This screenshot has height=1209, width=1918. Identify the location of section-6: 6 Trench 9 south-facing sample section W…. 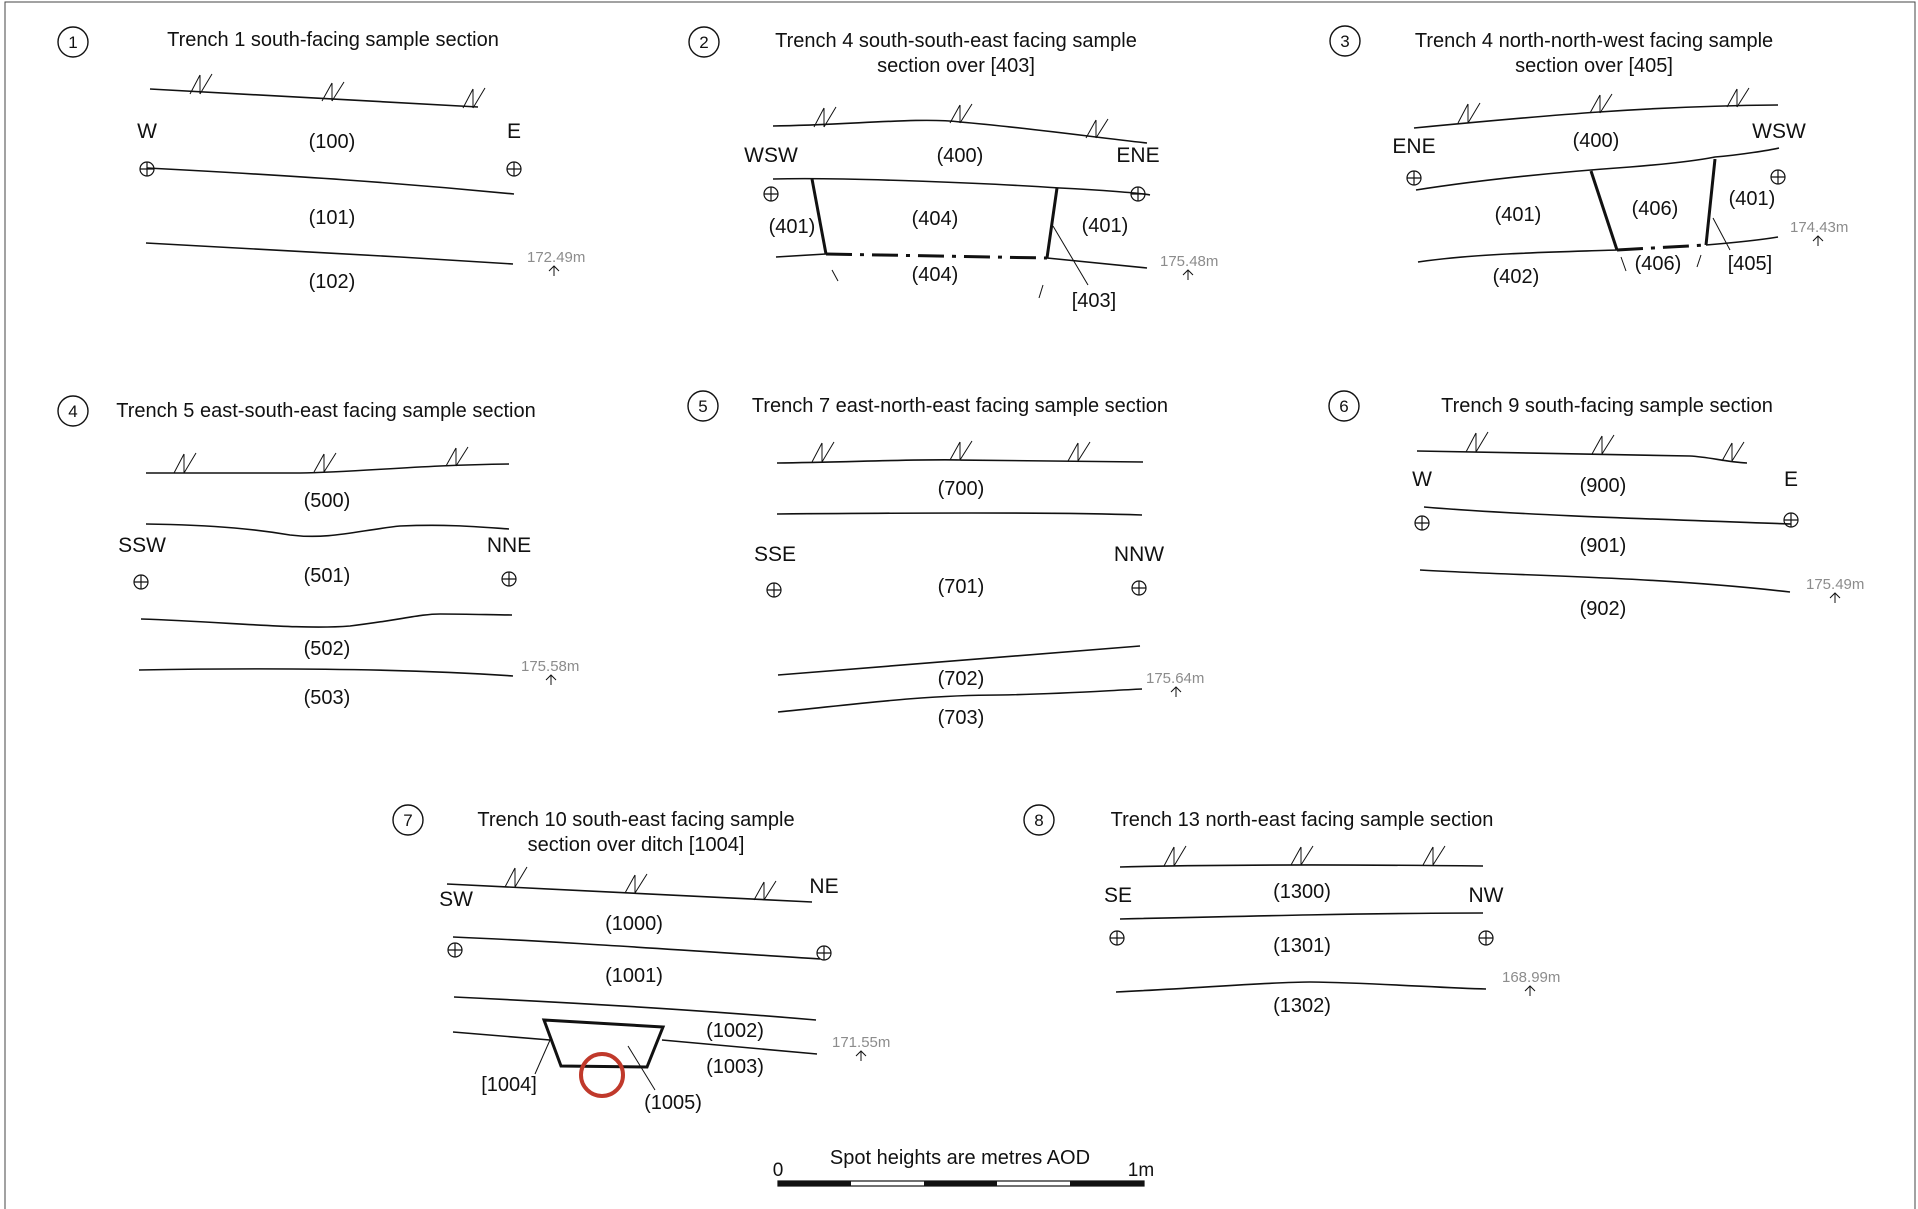
(1596, 505).